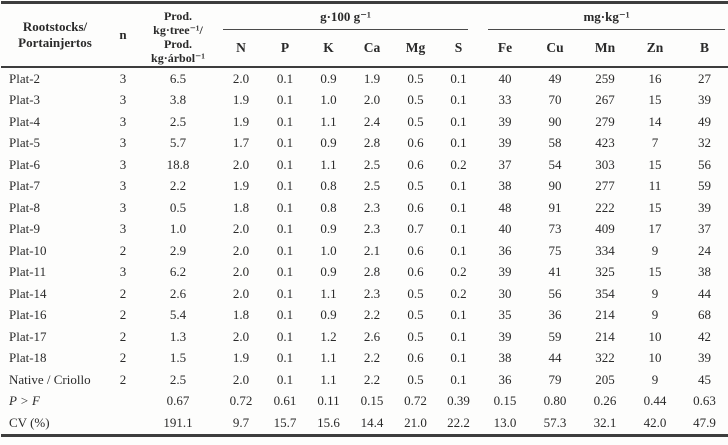 This screenshot has height=445, width=728. What do you see at coordinates (346, 17) in the screenshot?
I see `macronutrients-unit-label: g·100 g⁻¹` at bounding box center [346, 17].